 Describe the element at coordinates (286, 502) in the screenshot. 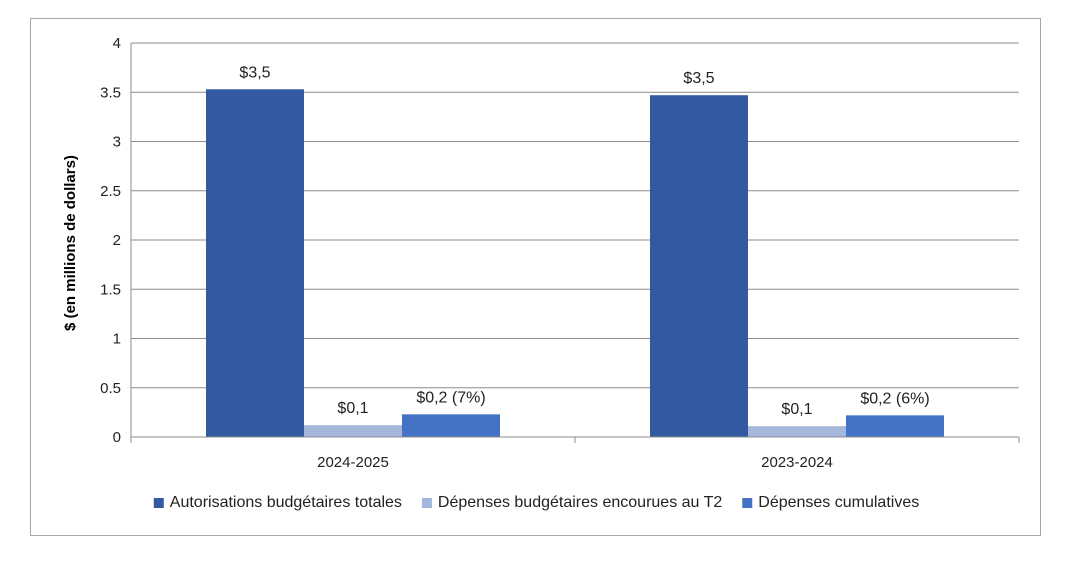

I see `legend-label: Autorisations budgétaires totales` at that location.